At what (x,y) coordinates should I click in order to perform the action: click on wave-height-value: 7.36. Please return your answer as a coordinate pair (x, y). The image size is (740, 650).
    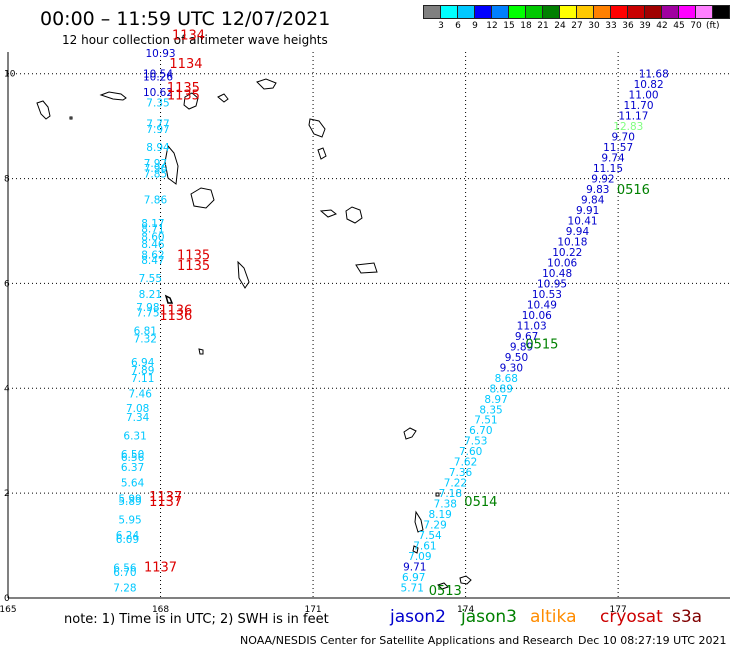
    Looking at the image, I should click on (461, 473).